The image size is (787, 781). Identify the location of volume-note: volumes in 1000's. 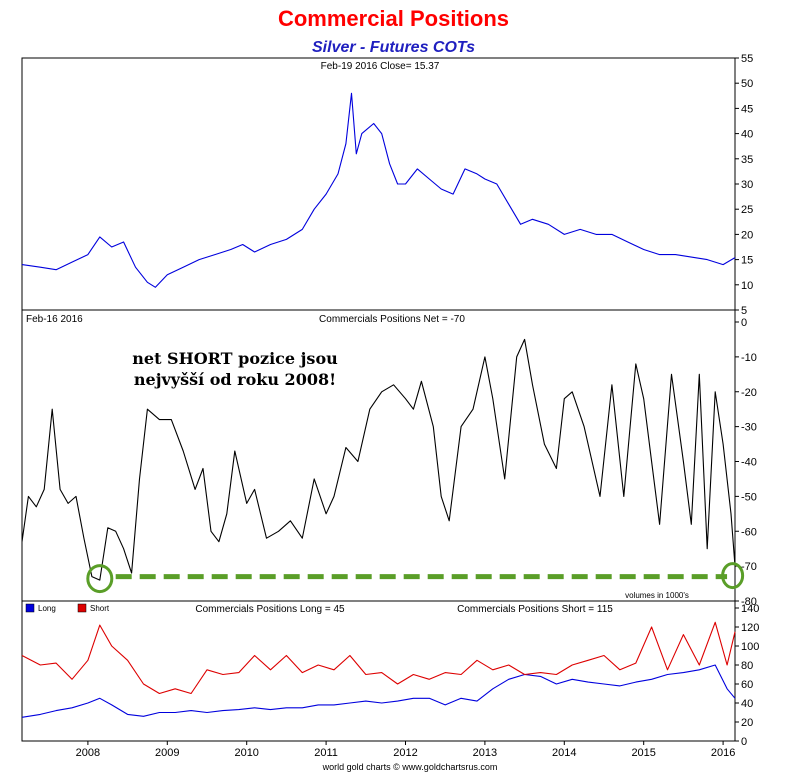
(657, 595).